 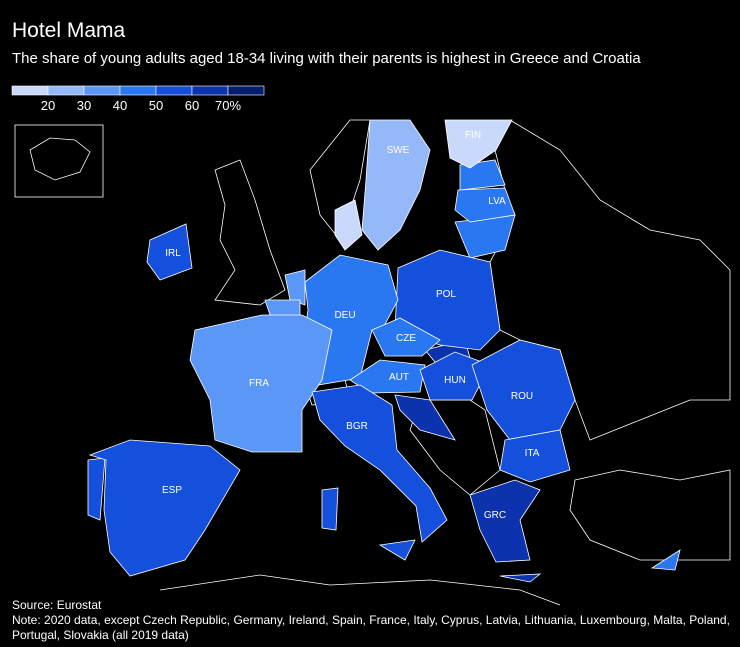 I want to click on inset-box, so click(x=59, y=161).